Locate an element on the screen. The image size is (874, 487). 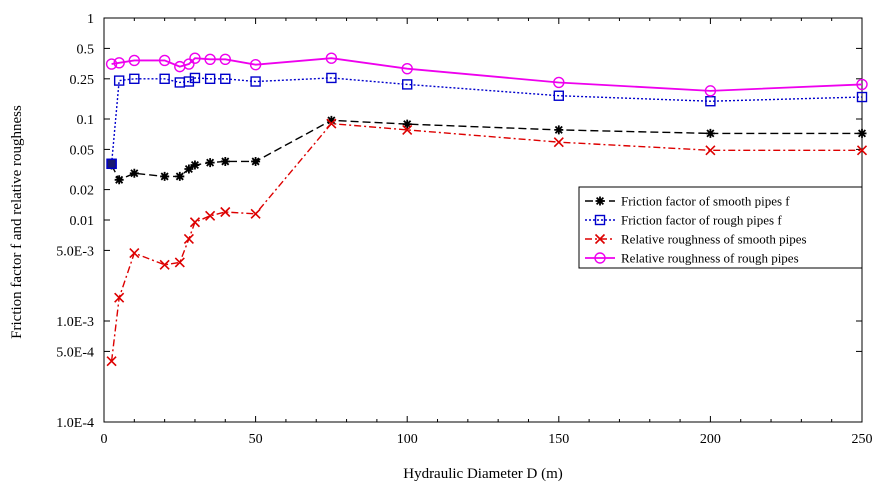
series-line is located at coordinates (487, 74).